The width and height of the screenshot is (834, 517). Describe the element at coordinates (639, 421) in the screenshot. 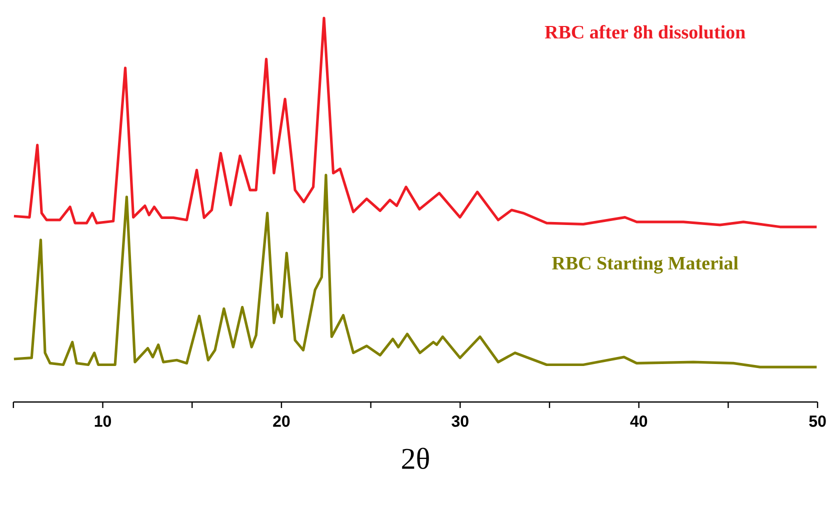

I see `x-tick-label: 40` at that location.